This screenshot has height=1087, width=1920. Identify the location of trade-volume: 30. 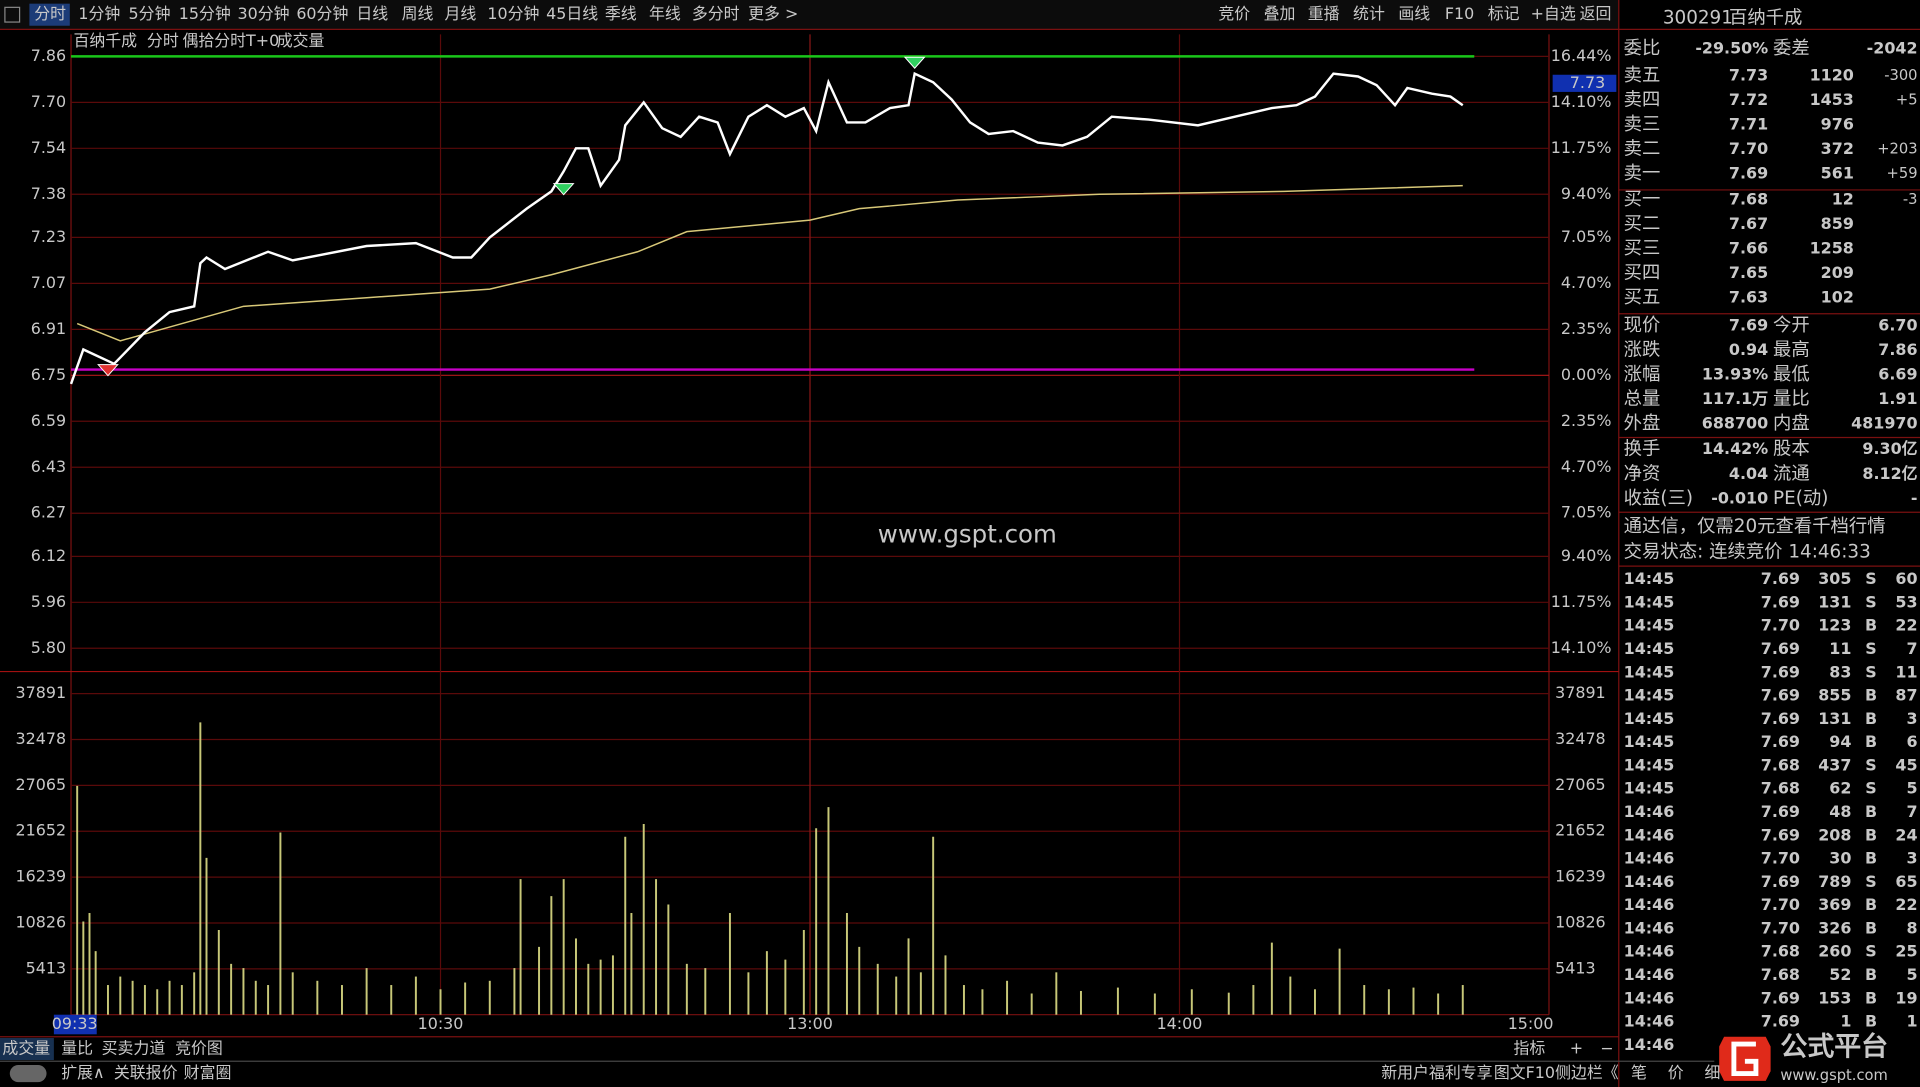
(1840, 858).